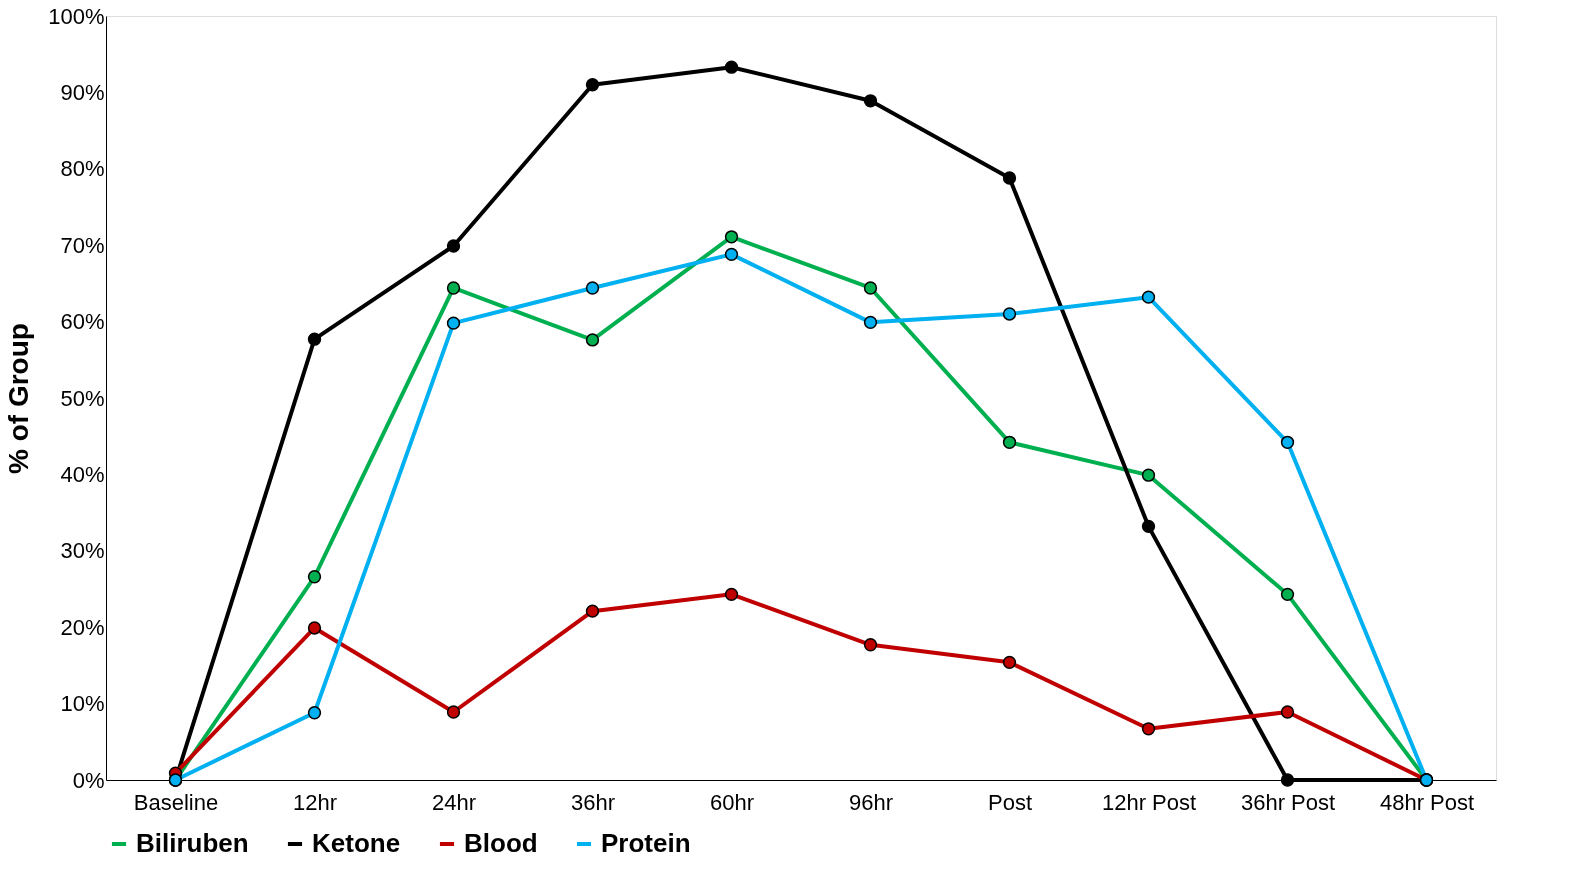 This screenshot has width=1570, height=890. What do you see at coordinates (732, 802) in the screenshot?
I see `x-tick-label: 60hr` at bounding box center [732, 802].